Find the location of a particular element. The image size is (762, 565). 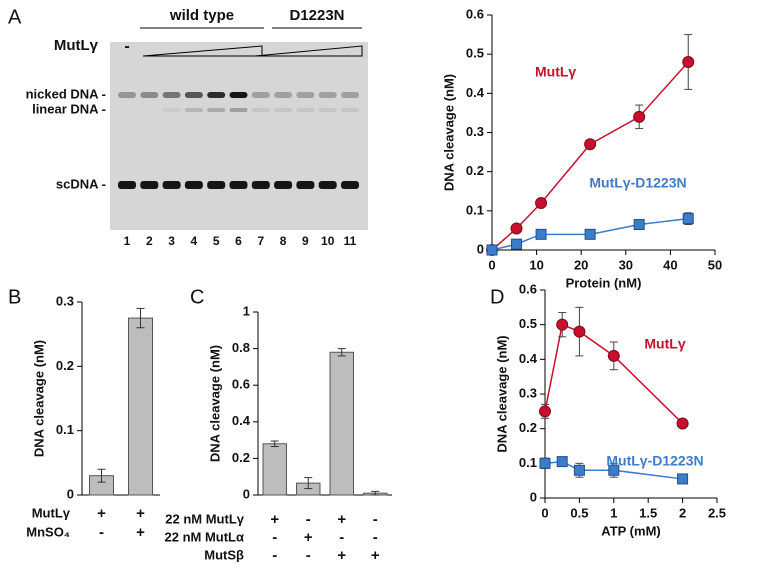

condition-label: MutLγ is located at coordinates (51, 512).